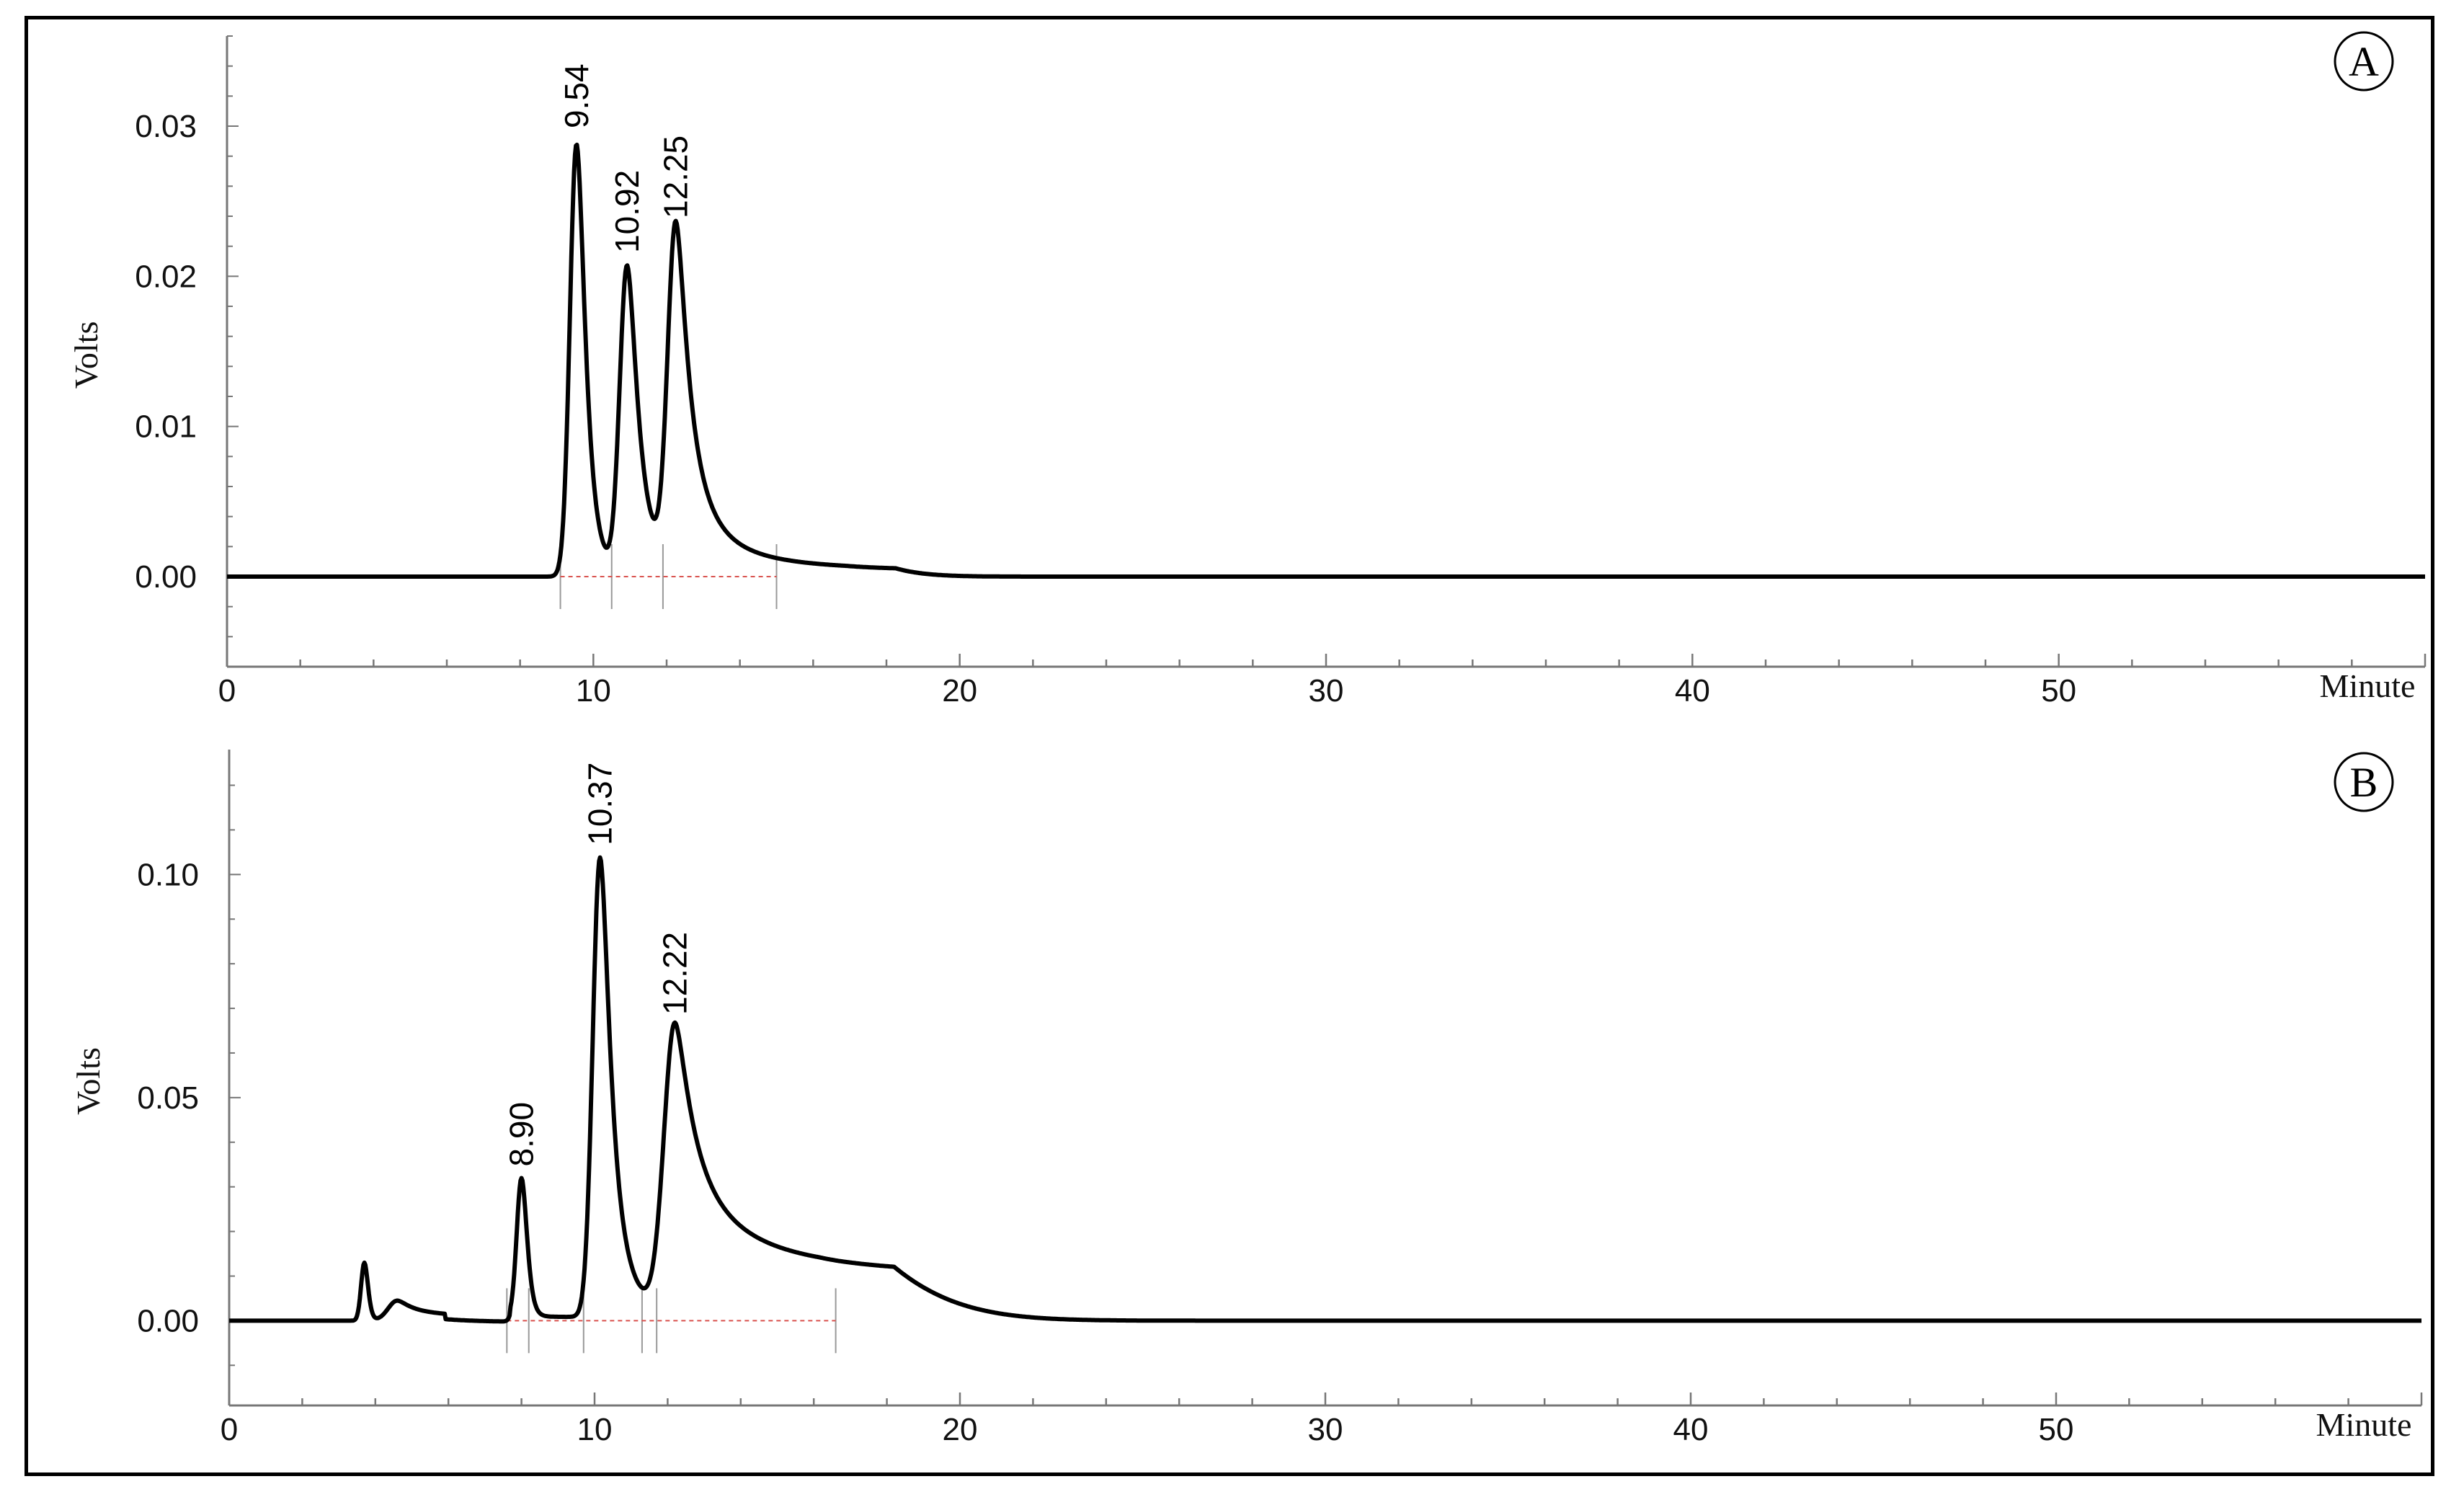 This screenshot has width=2464, height=1497. What do you see at coordinates (675, 973) in the screenshot?
I see `peak-label: 12.22` at bounding box center [675, 973].